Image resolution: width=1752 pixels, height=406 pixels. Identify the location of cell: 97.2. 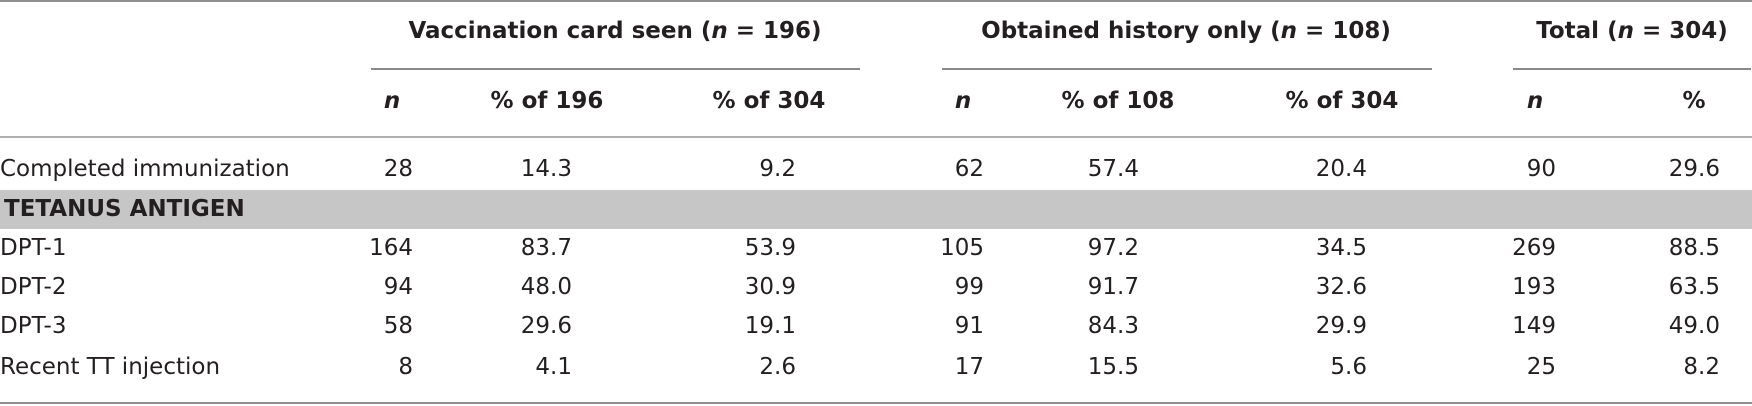
(1113, 248).